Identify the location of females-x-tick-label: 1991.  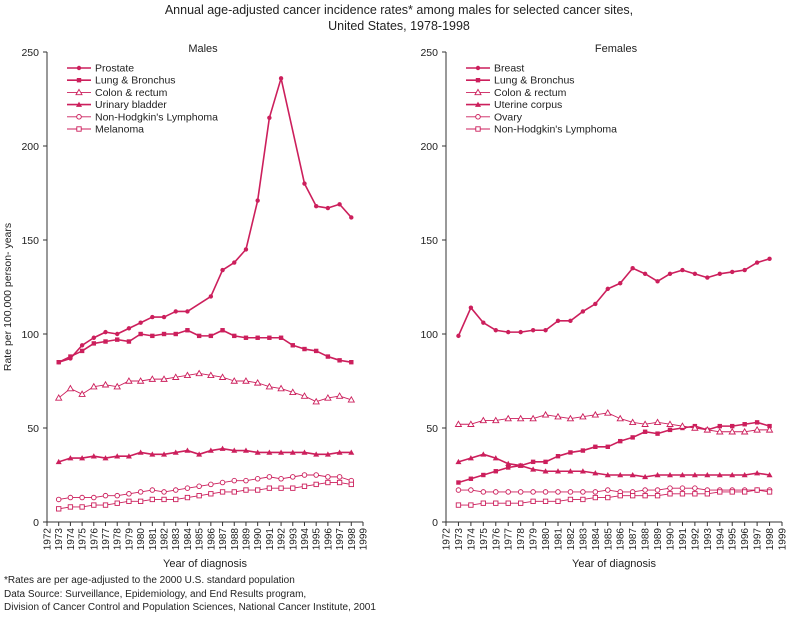
(683, 539).